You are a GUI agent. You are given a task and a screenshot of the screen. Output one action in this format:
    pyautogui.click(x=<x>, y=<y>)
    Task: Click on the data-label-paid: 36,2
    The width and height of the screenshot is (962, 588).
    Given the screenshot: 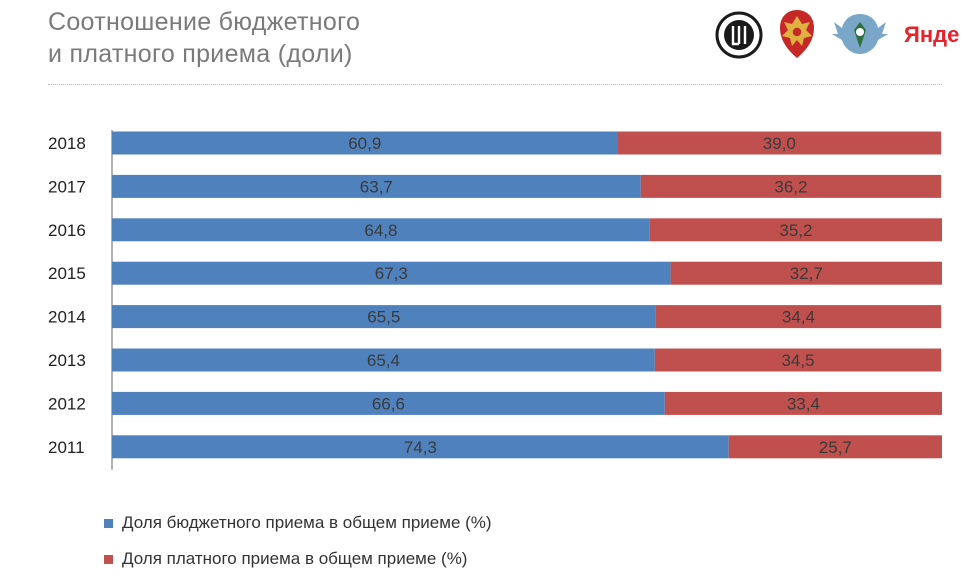 What is the action you would take?
    pyautogui.click(x=790, y=186)
    